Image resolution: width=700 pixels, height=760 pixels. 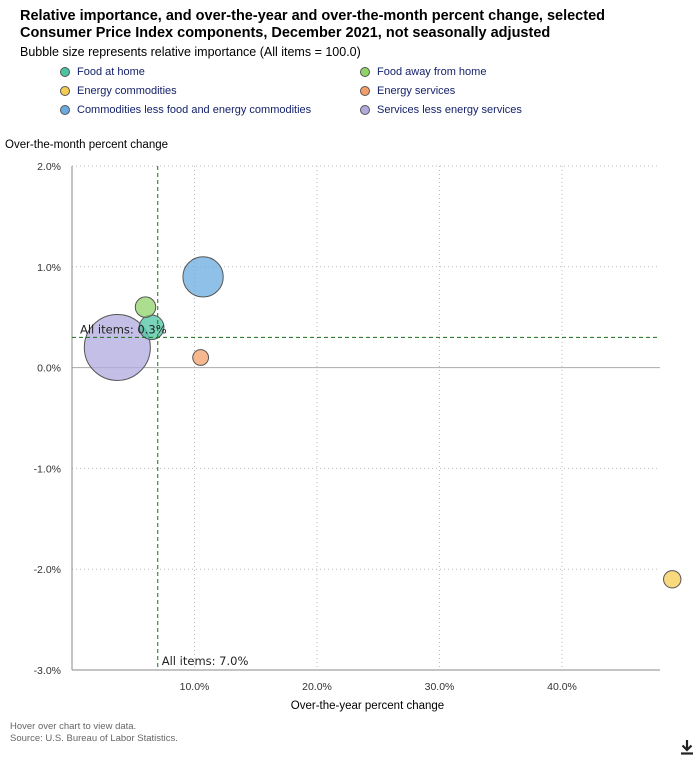 I want to click on legend-item-food-away-from-home: Food away from home, so click(x=423, y=72).